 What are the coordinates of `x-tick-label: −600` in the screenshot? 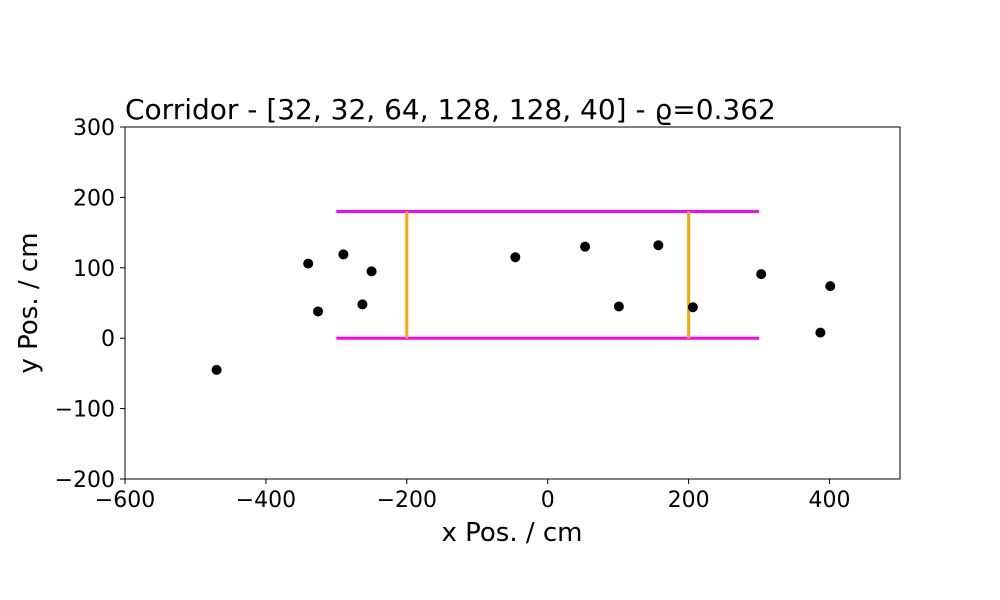 It's located at (125, 500).